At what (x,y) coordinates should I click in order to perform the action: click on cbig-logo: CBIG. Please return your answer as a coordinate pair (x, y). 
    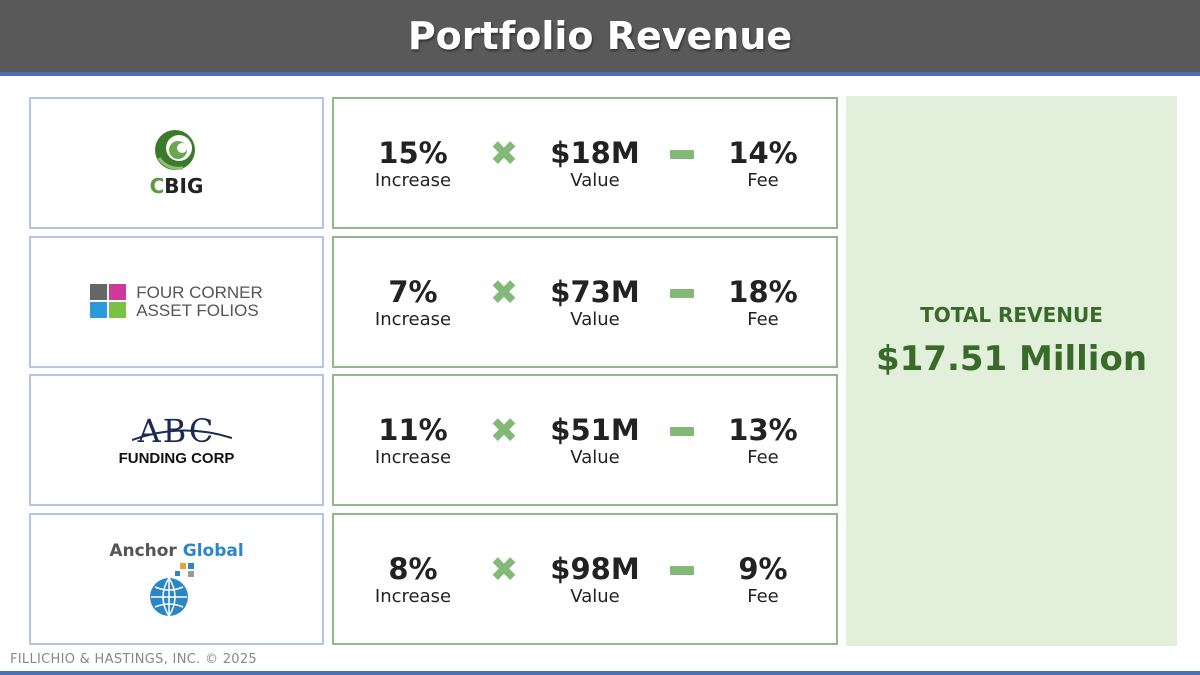
    Looking at the image, I should click on (176, 163).